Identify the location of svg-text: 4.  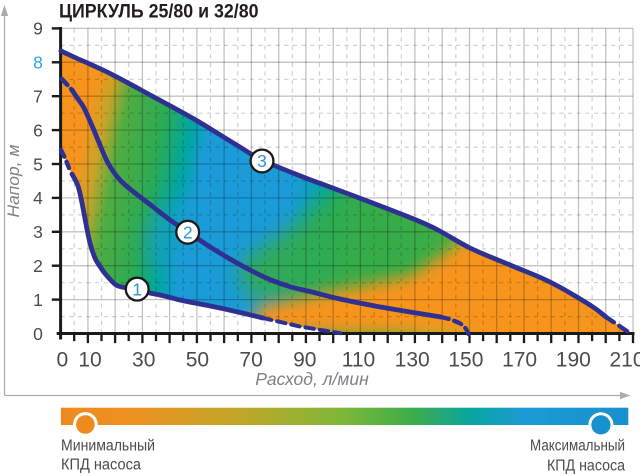
(38, 198).